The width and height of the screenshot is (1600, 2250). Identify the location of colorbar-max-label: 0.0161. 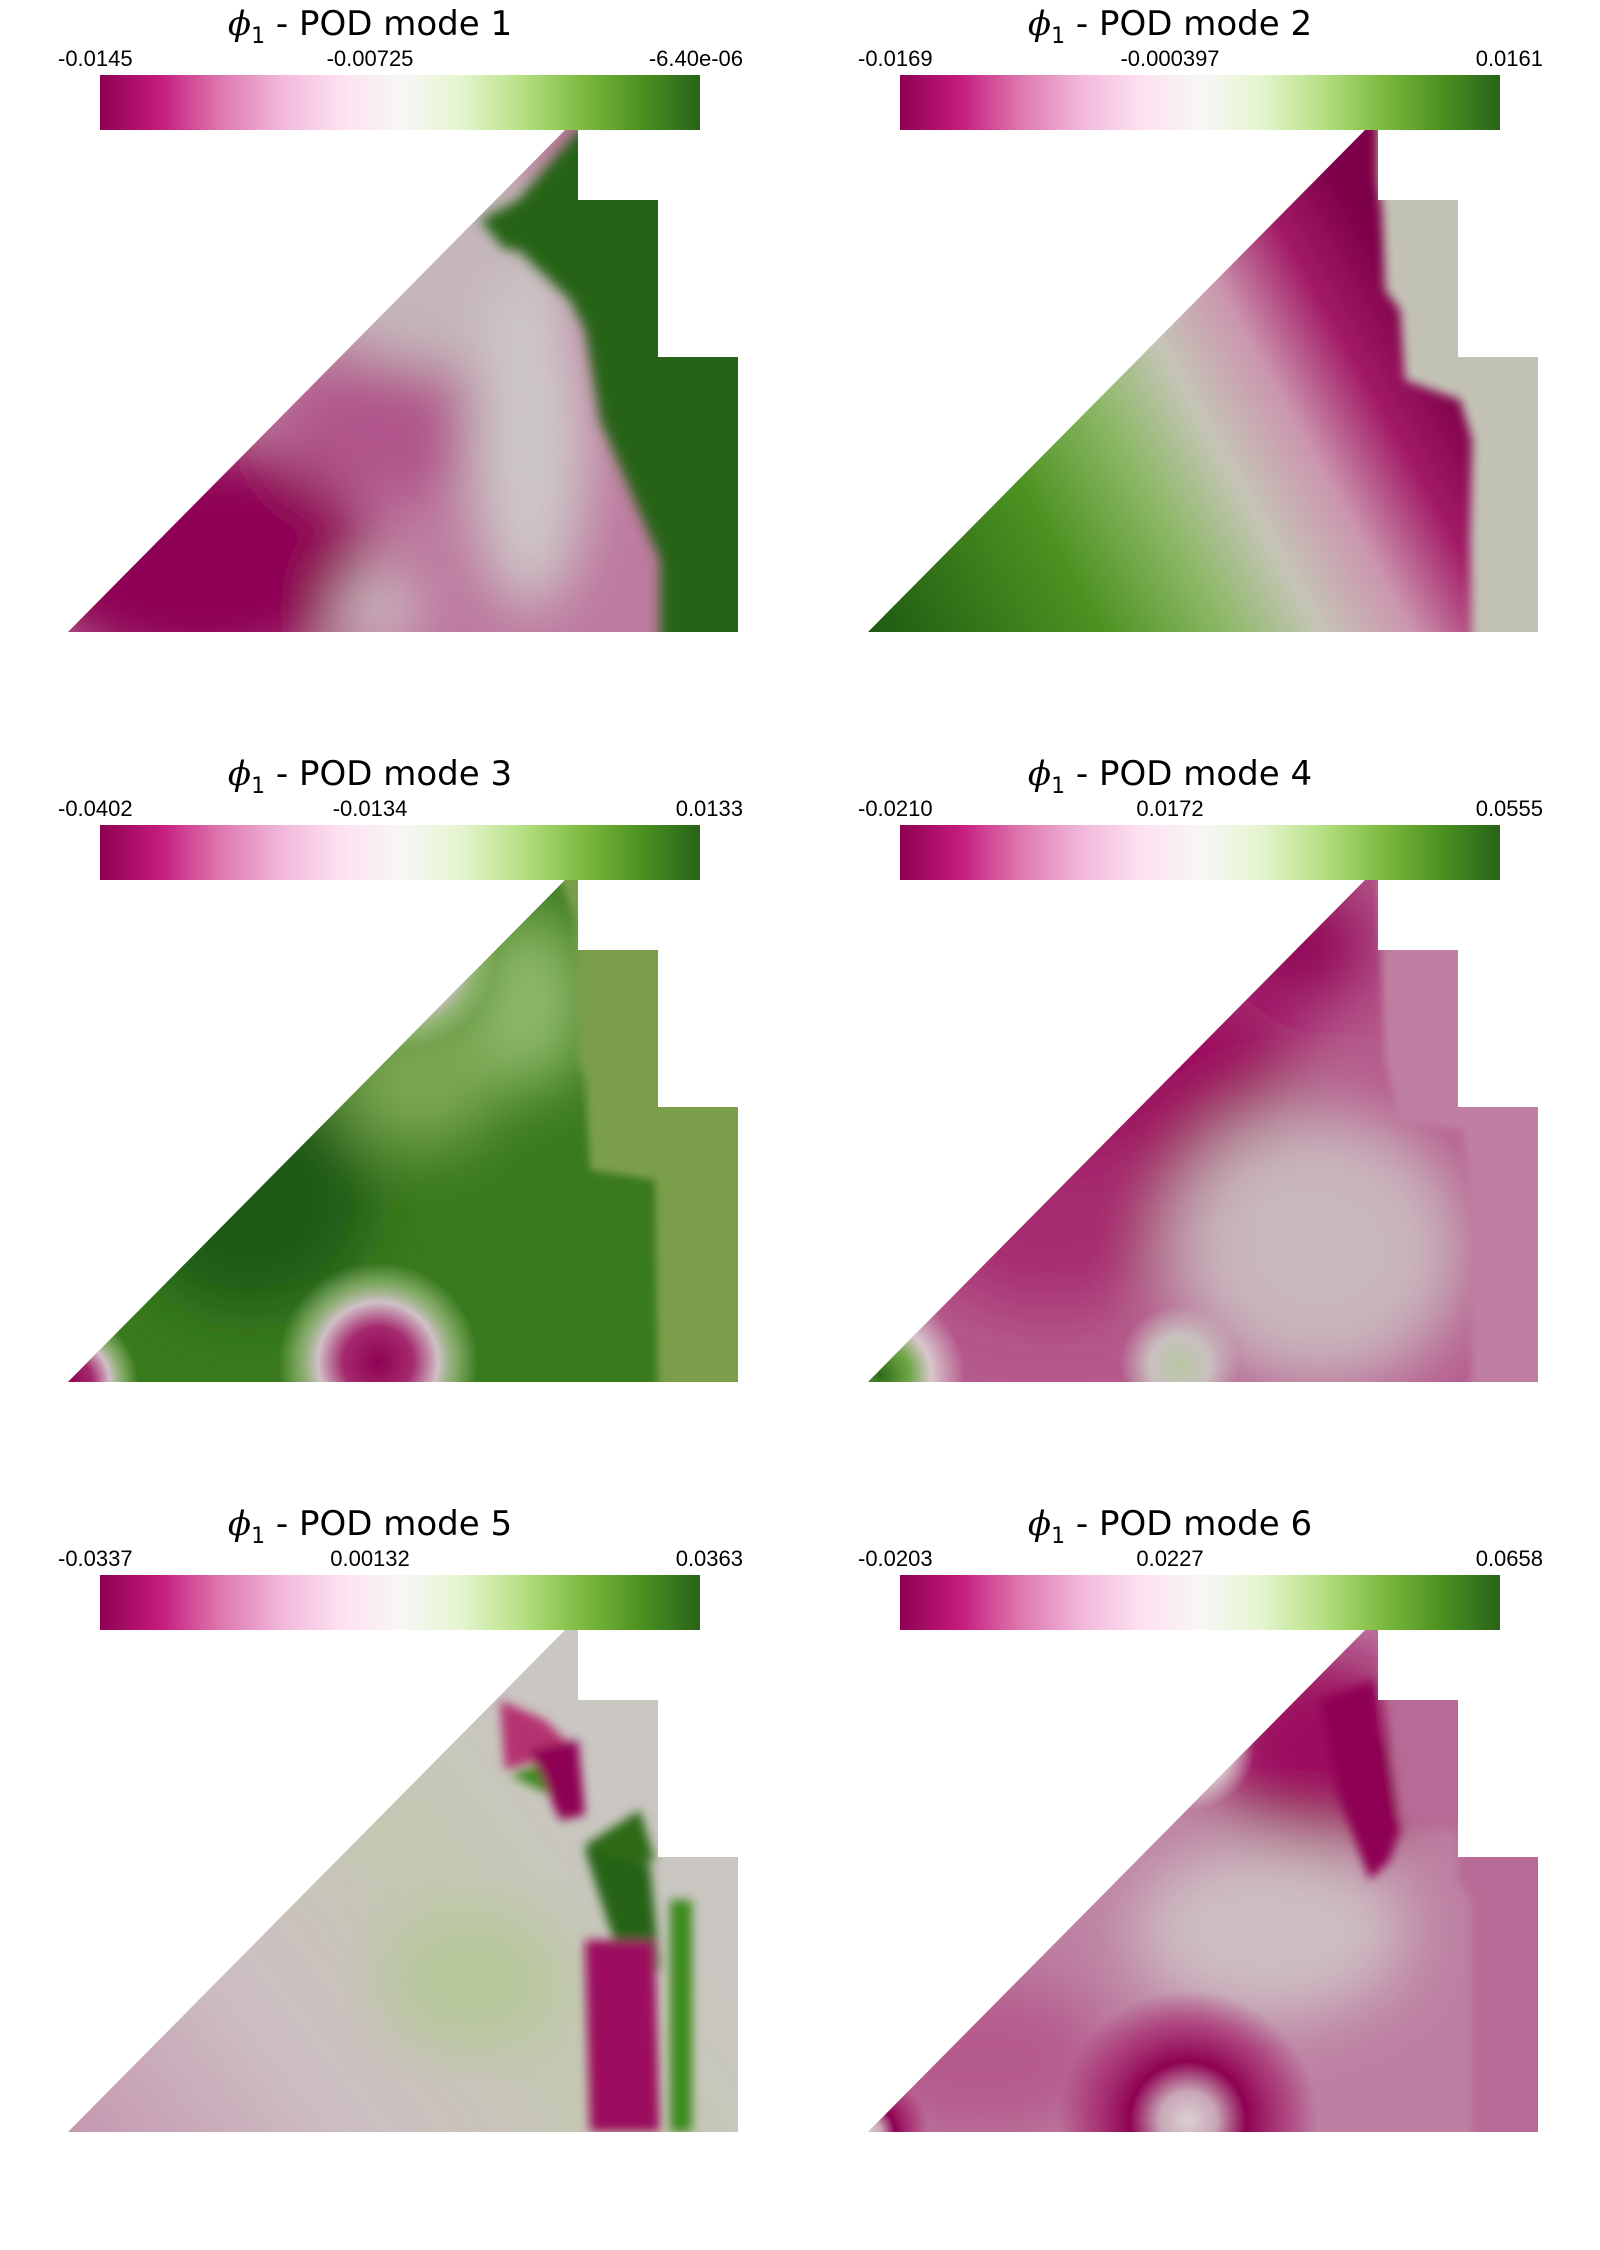
(1509, 58).